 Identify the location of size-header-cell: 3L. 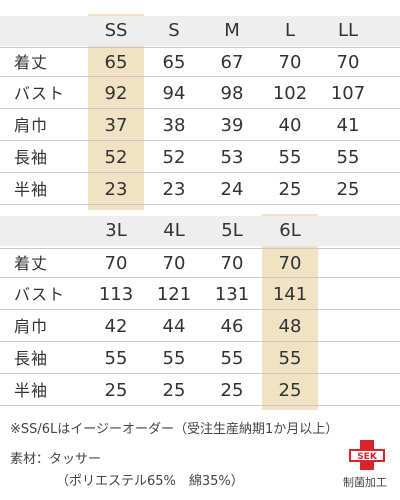
(116, 230).